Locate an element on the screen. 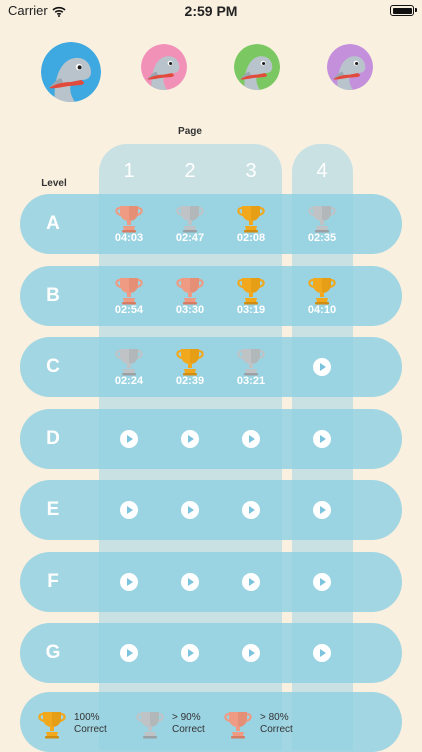 This screenshot has width=422, height=752. legend-label: > 80% Correct is located at coordinates (276, 723).